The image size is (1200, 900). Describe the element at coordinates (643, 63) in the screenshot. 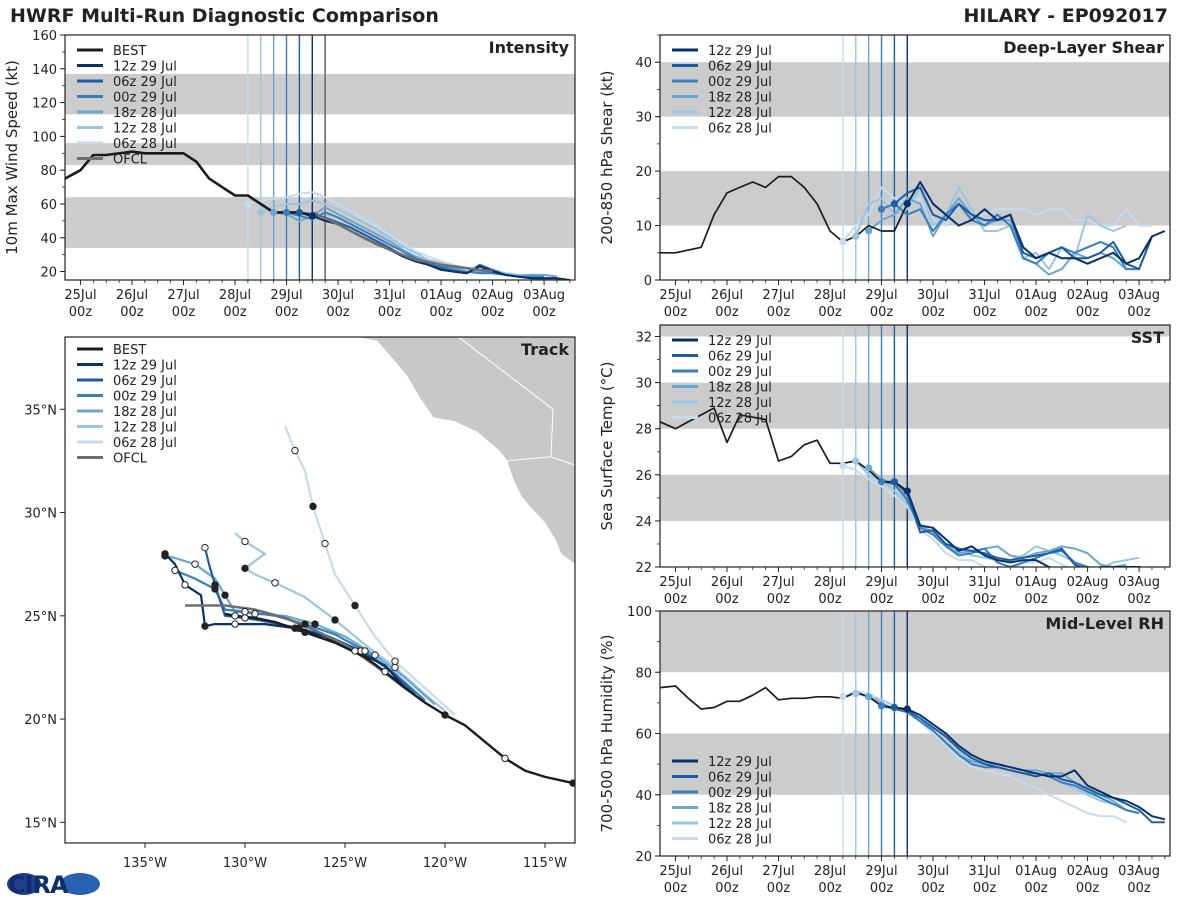

I see `shear-ytick-label: 40` at that location.